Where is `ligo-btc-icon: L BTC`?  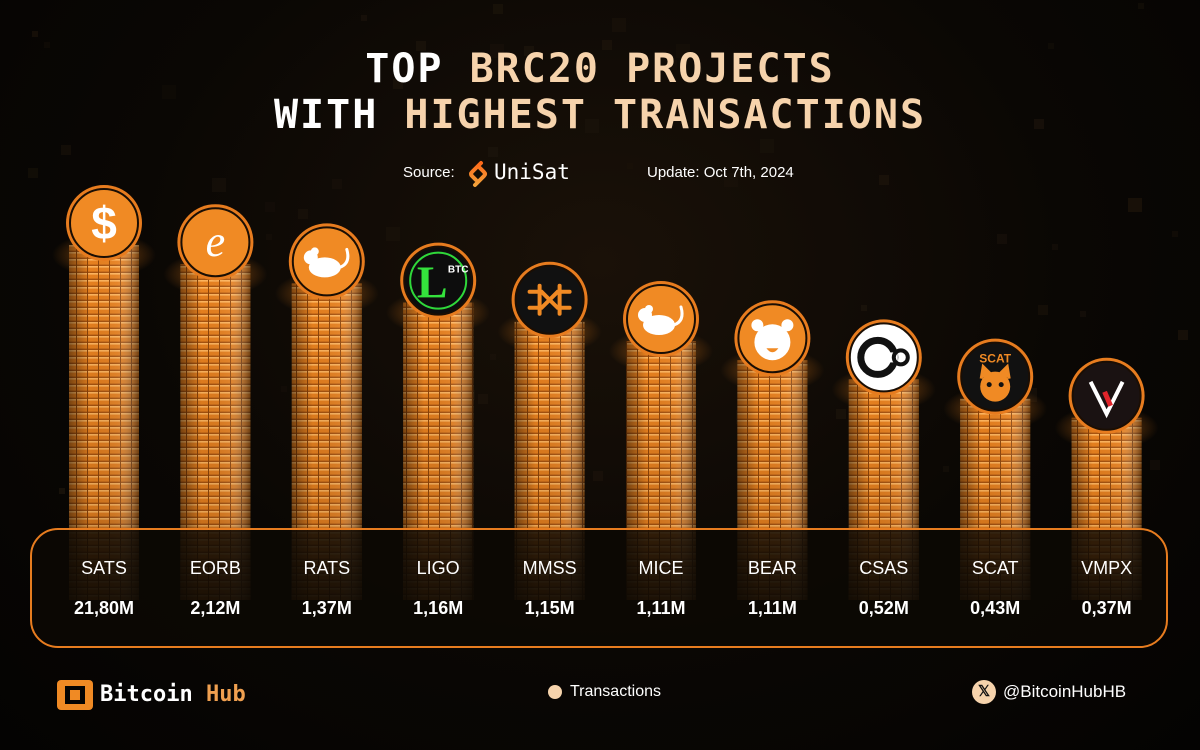
ligo-btc-icon: L BTC is located at coordinates (438, 280).